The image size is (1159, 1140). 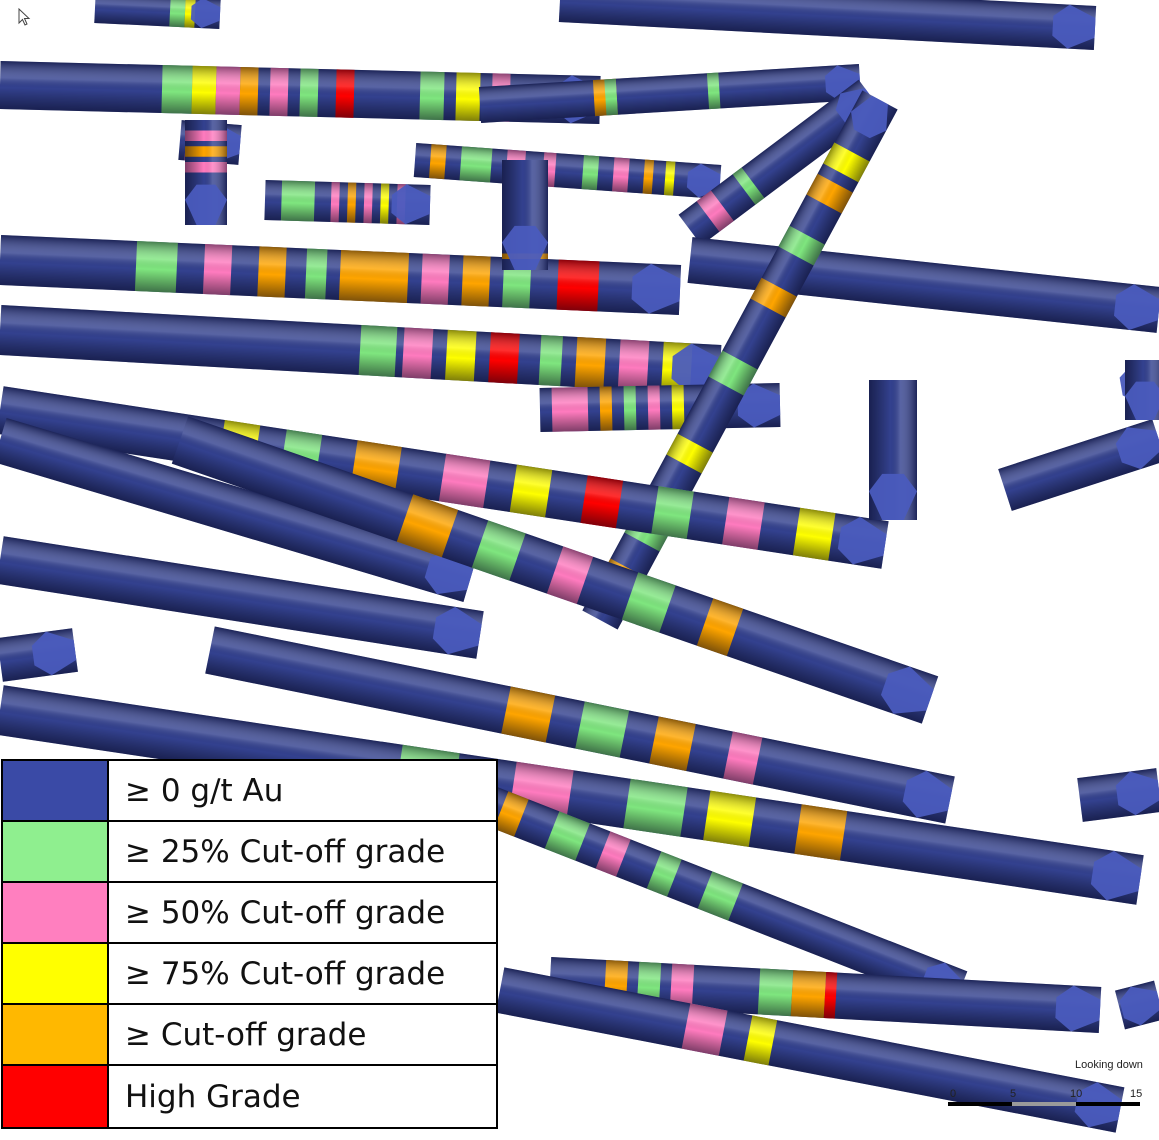 I want to click on view-orientation-label: Looking down, so click(x=1109, y=1065).